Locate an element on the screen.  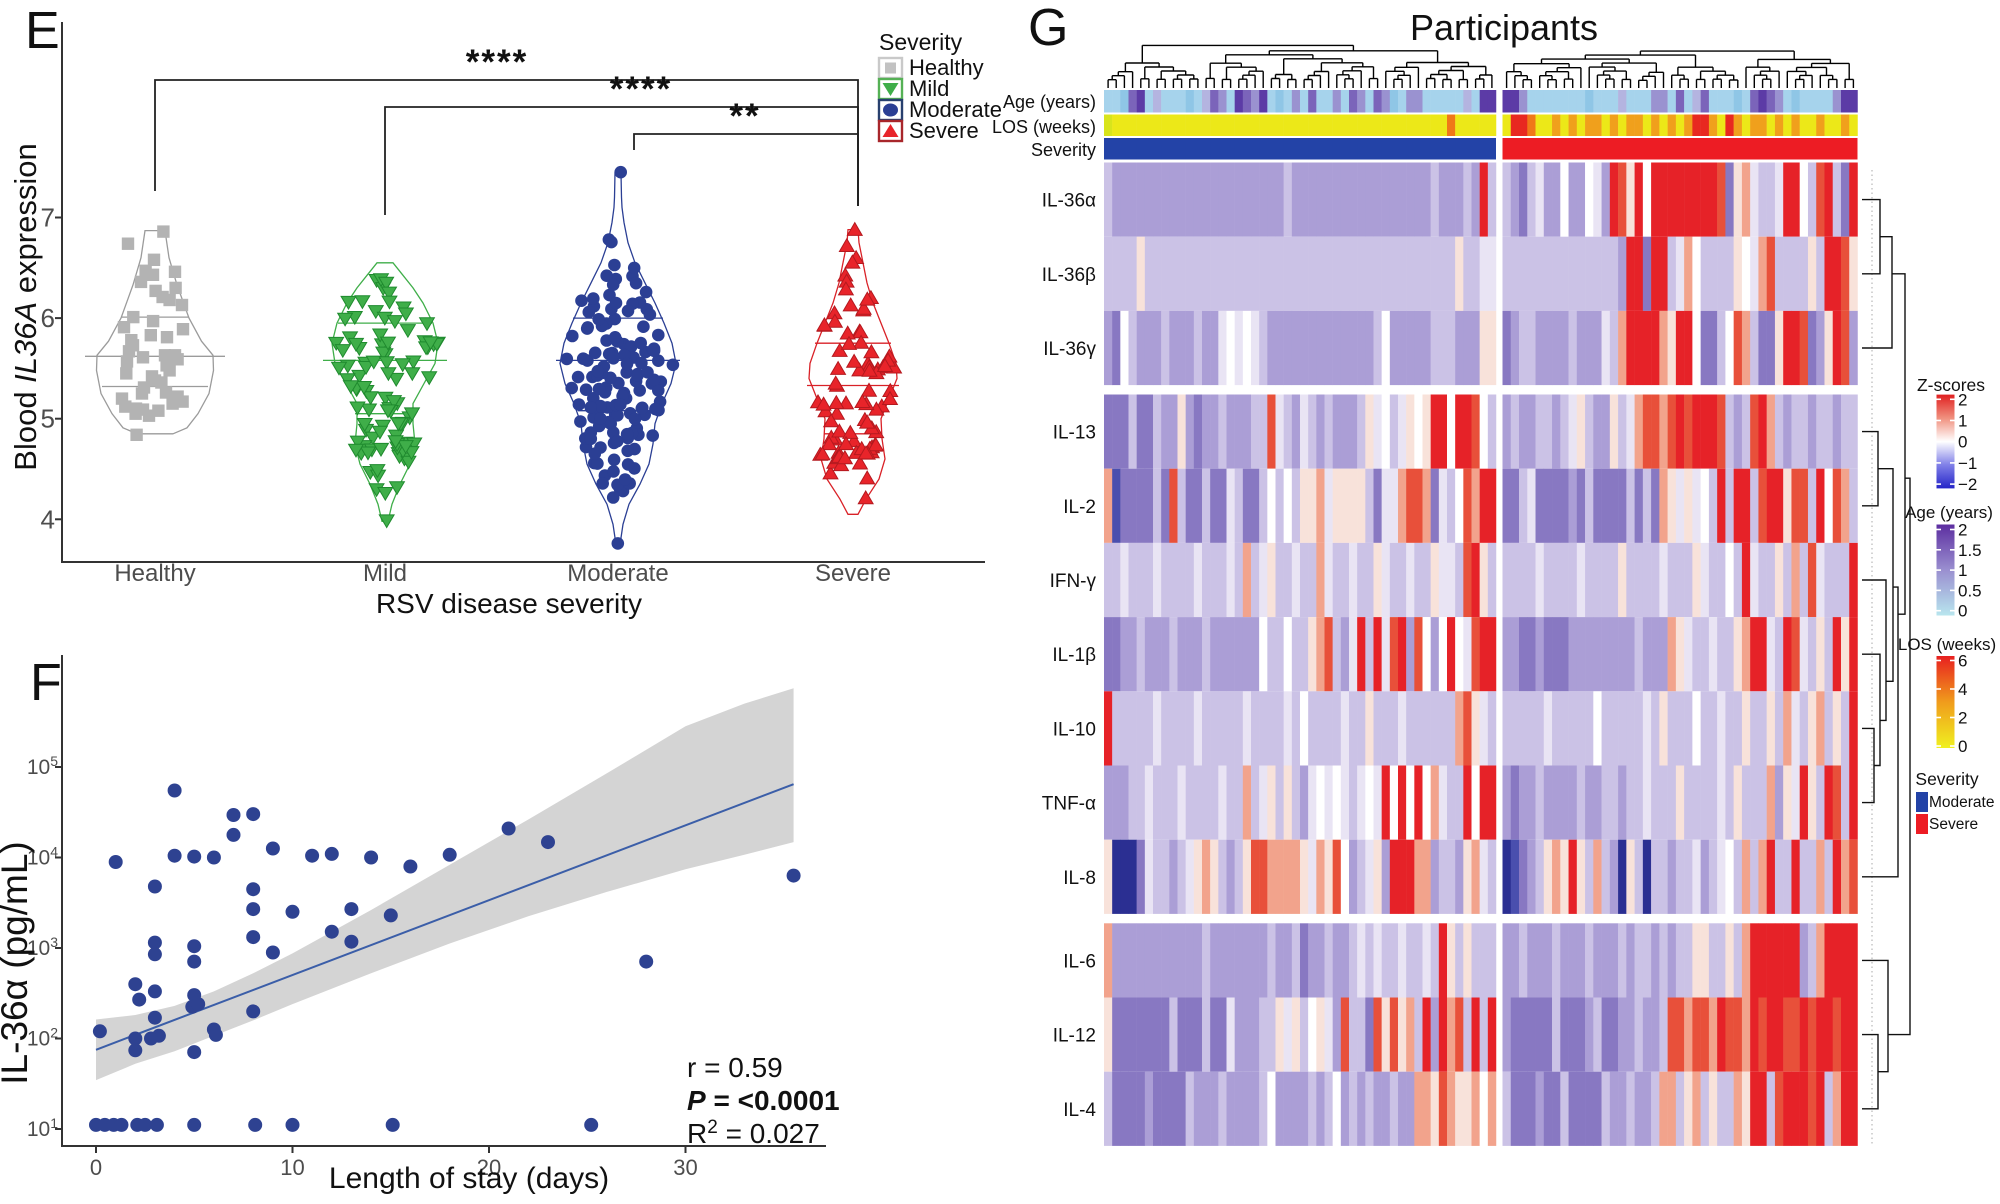
svg-text: −2 is located at coordinates (1967, 484).